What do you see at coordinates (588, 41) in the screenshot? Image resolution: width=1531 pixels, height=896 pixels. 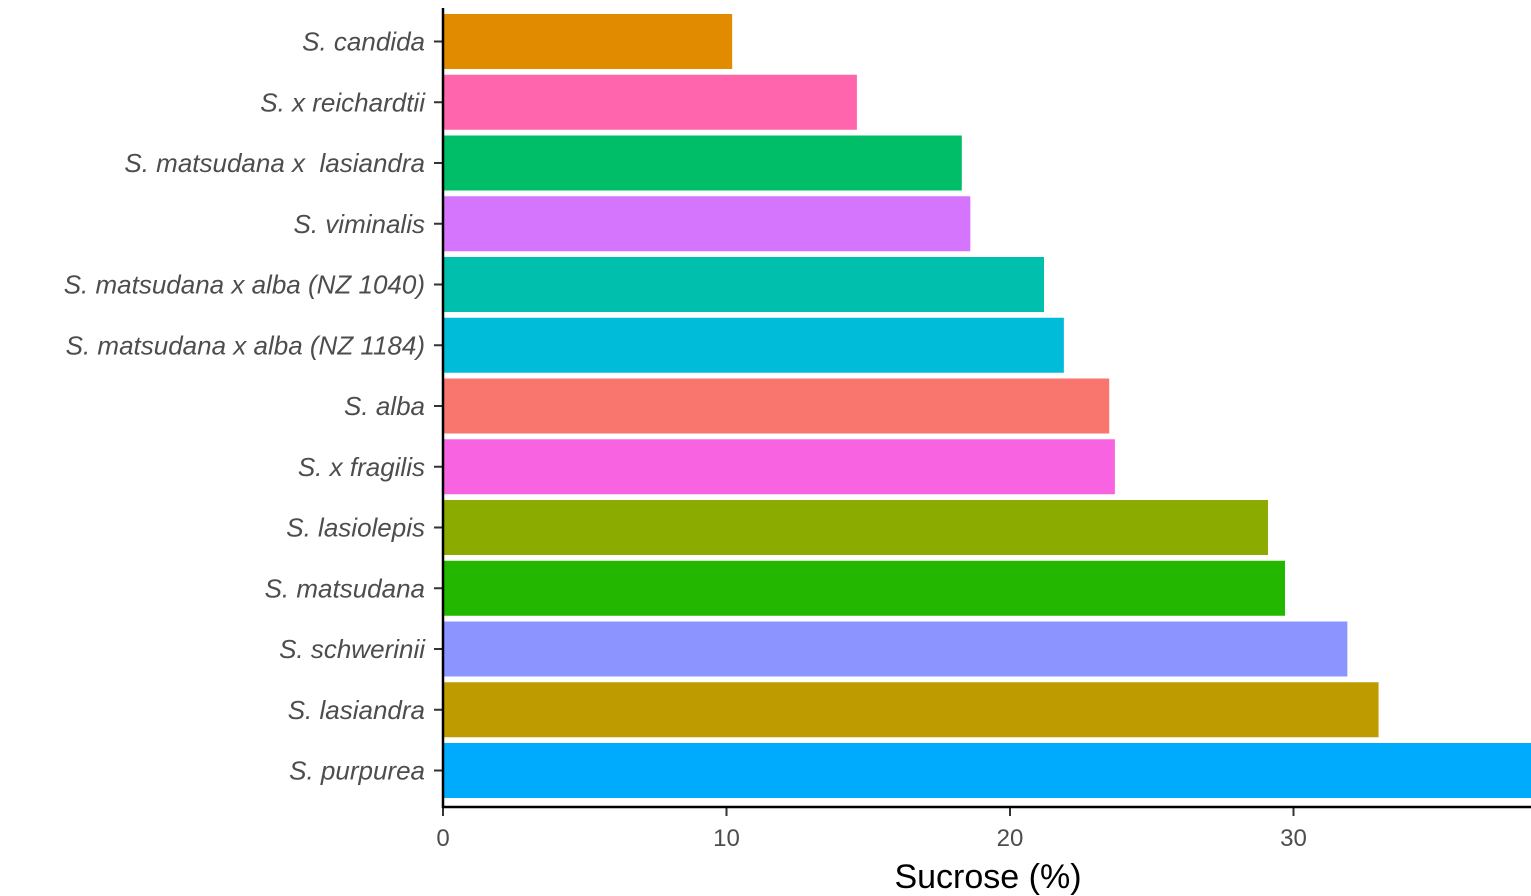 I see `bar-s-candida` at bounding box center [588, 41].